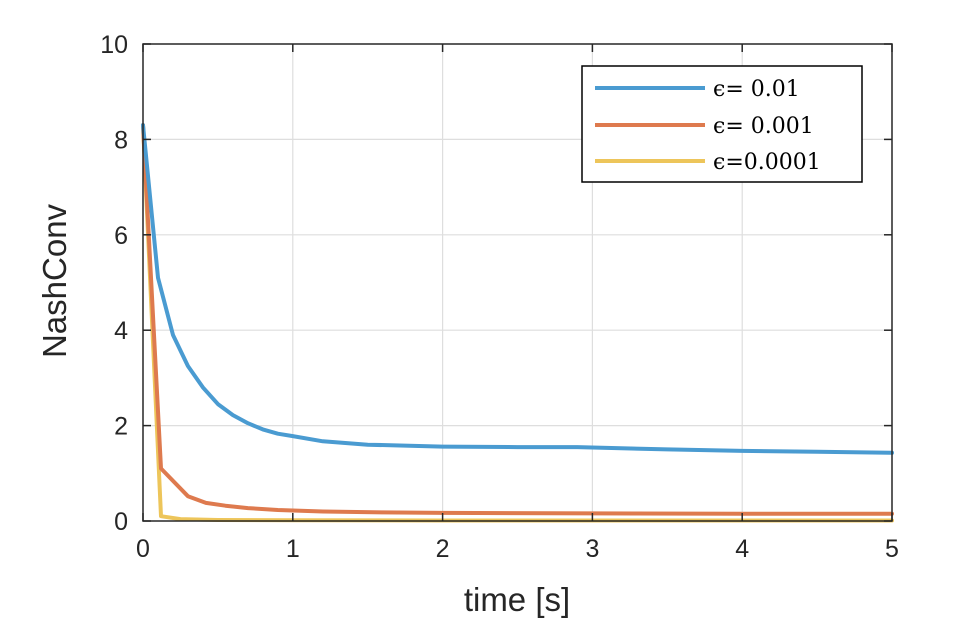 The width and height of the screenshot is (969, 629). Describe the element at coordinates (143, 549) in the screenshot. I see `x-tick-label: 0` at that location.